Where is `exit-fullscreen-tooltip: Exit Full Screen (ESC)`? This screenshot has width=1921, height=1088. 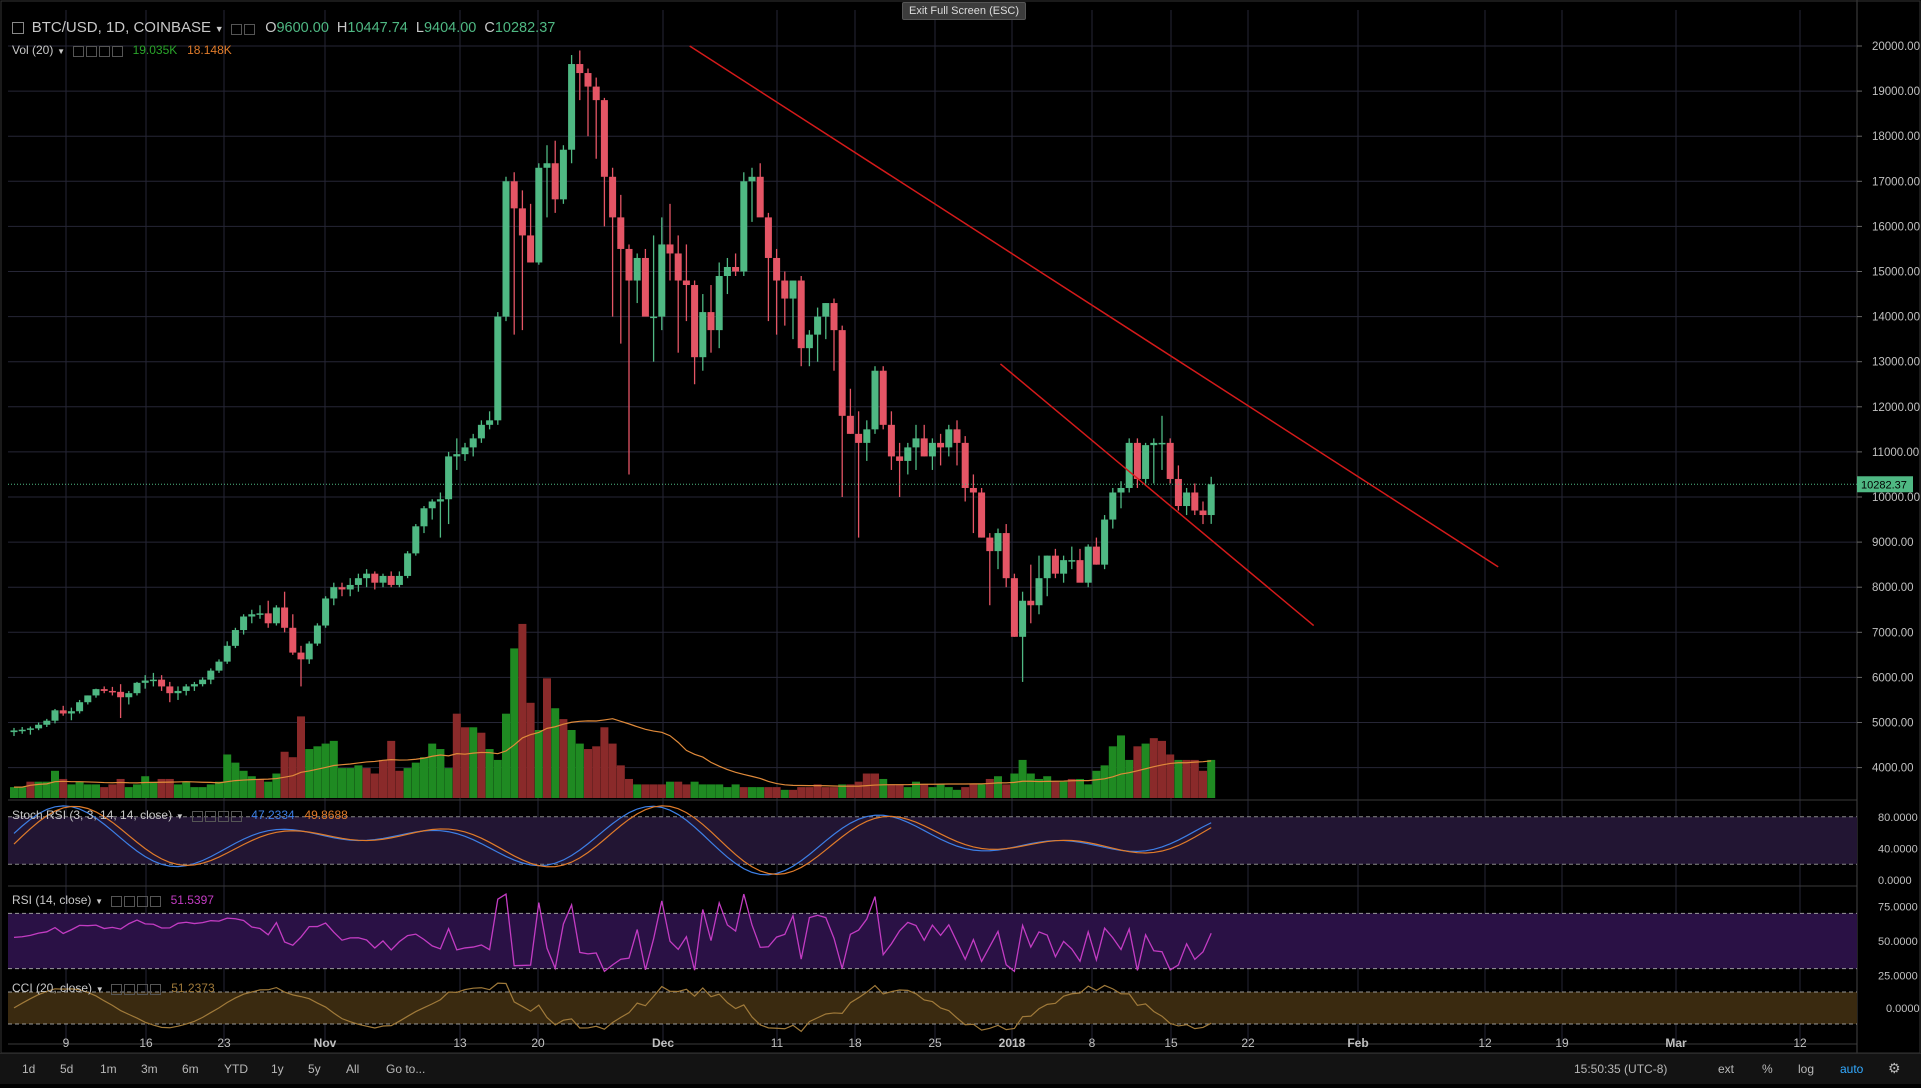 exit-fullscreen-tooltip: Exit Full Screen (ESC) is located at coordinates (964, 11).